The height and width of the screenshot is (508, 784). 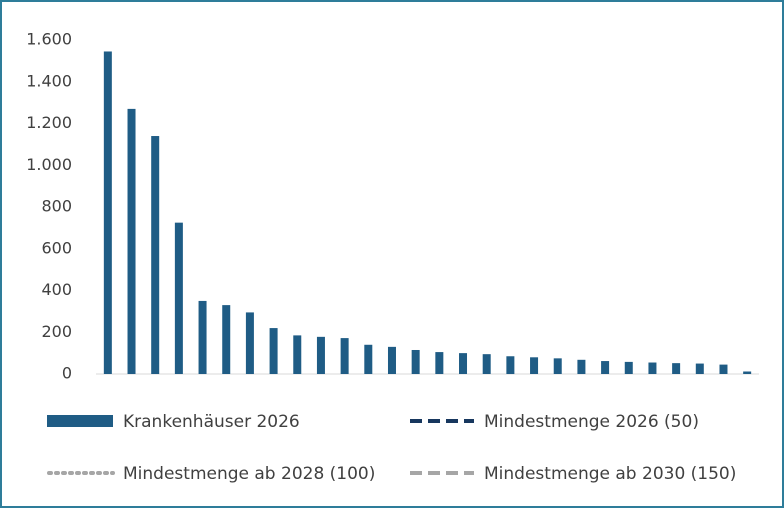 What do you see at coordinates (610, 474) in the screenshot?
I see `legend-label: Mindestmenge ab 2030 (150)` at bounding box center [610, 474].